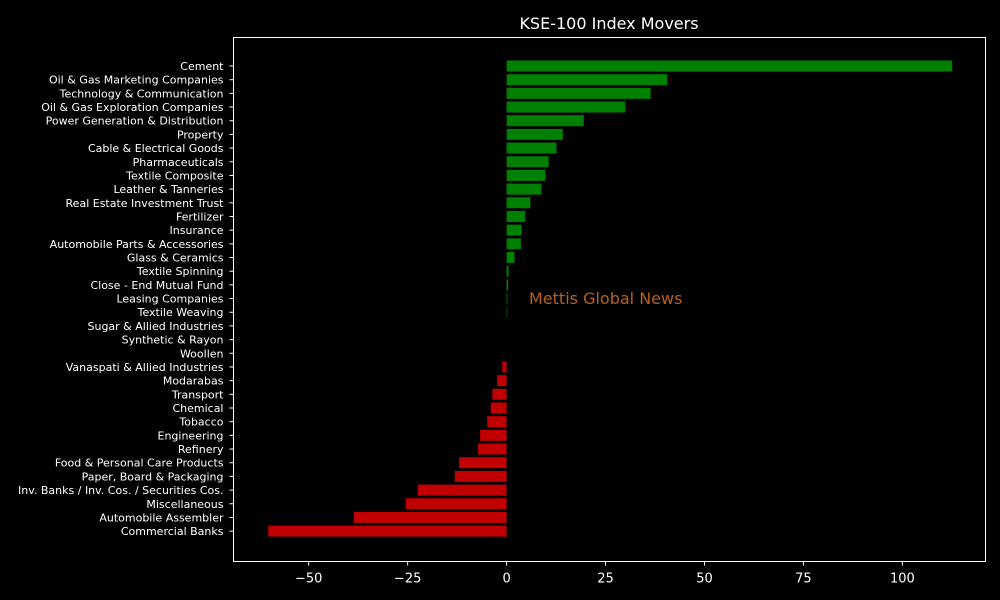 The height and width of the screenshot is (600, 1000). Describe the element at coordinates (153, 476) in the screenshot. I see `category-label: Paper, Board & Packaging` at that location.